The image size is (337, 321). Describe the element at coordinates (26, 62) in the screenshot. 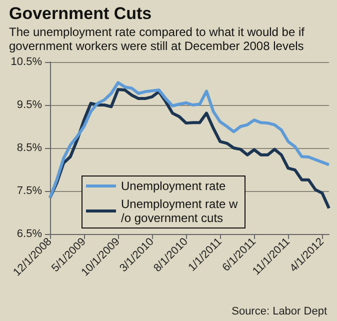

I see `y-tick-label: 10.5%` at that location.